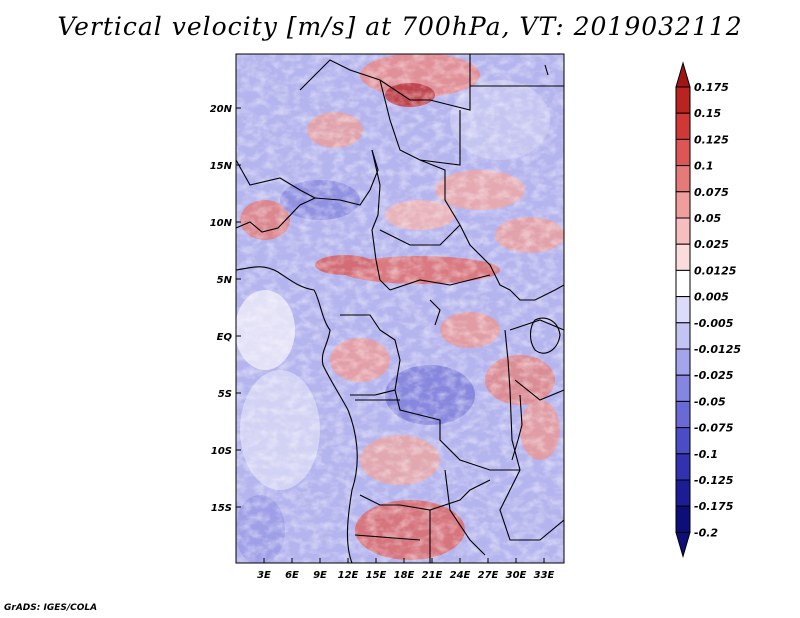 This screenshot has height=618, width=800. Describe the element at coordinates (711, 244) in the screenshot. I see `colorbar-label: 0.025` at that location.